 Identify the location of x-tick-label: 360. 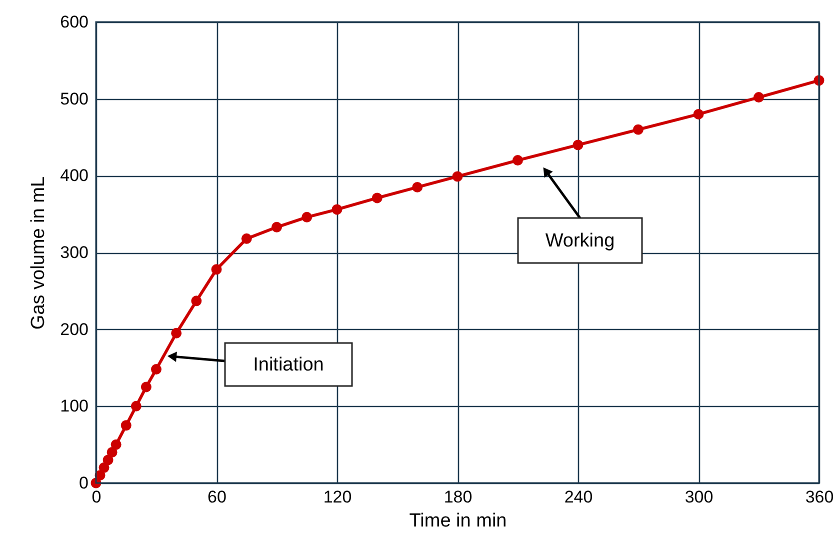
(819, 497).